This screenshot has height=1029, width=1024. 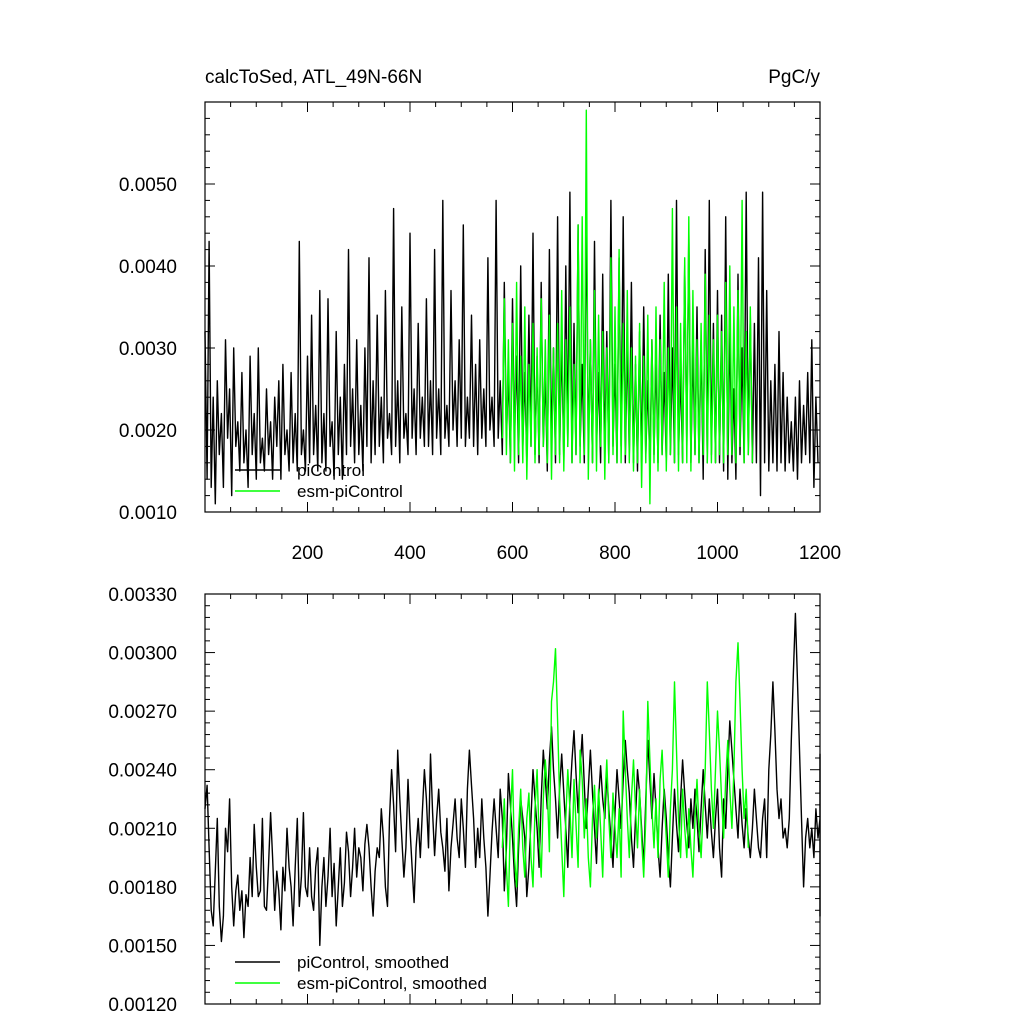 What do you see at coordinates (148, 185) in the screenshot?
I see `y-tick-label: 0.0050` at bounding box center [148, 185].